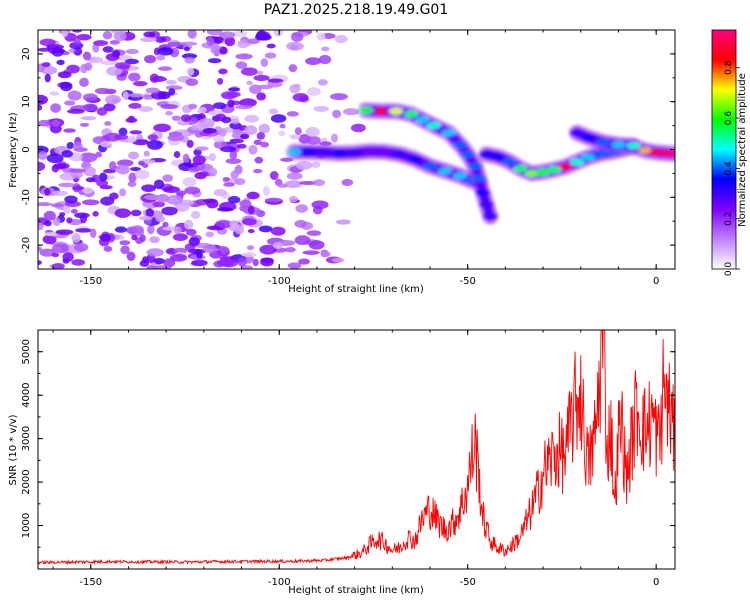 This screenshot has height=600, width=750. I want to click on spectrogram-y-label: Frequency (Hz), so click(13, 150).